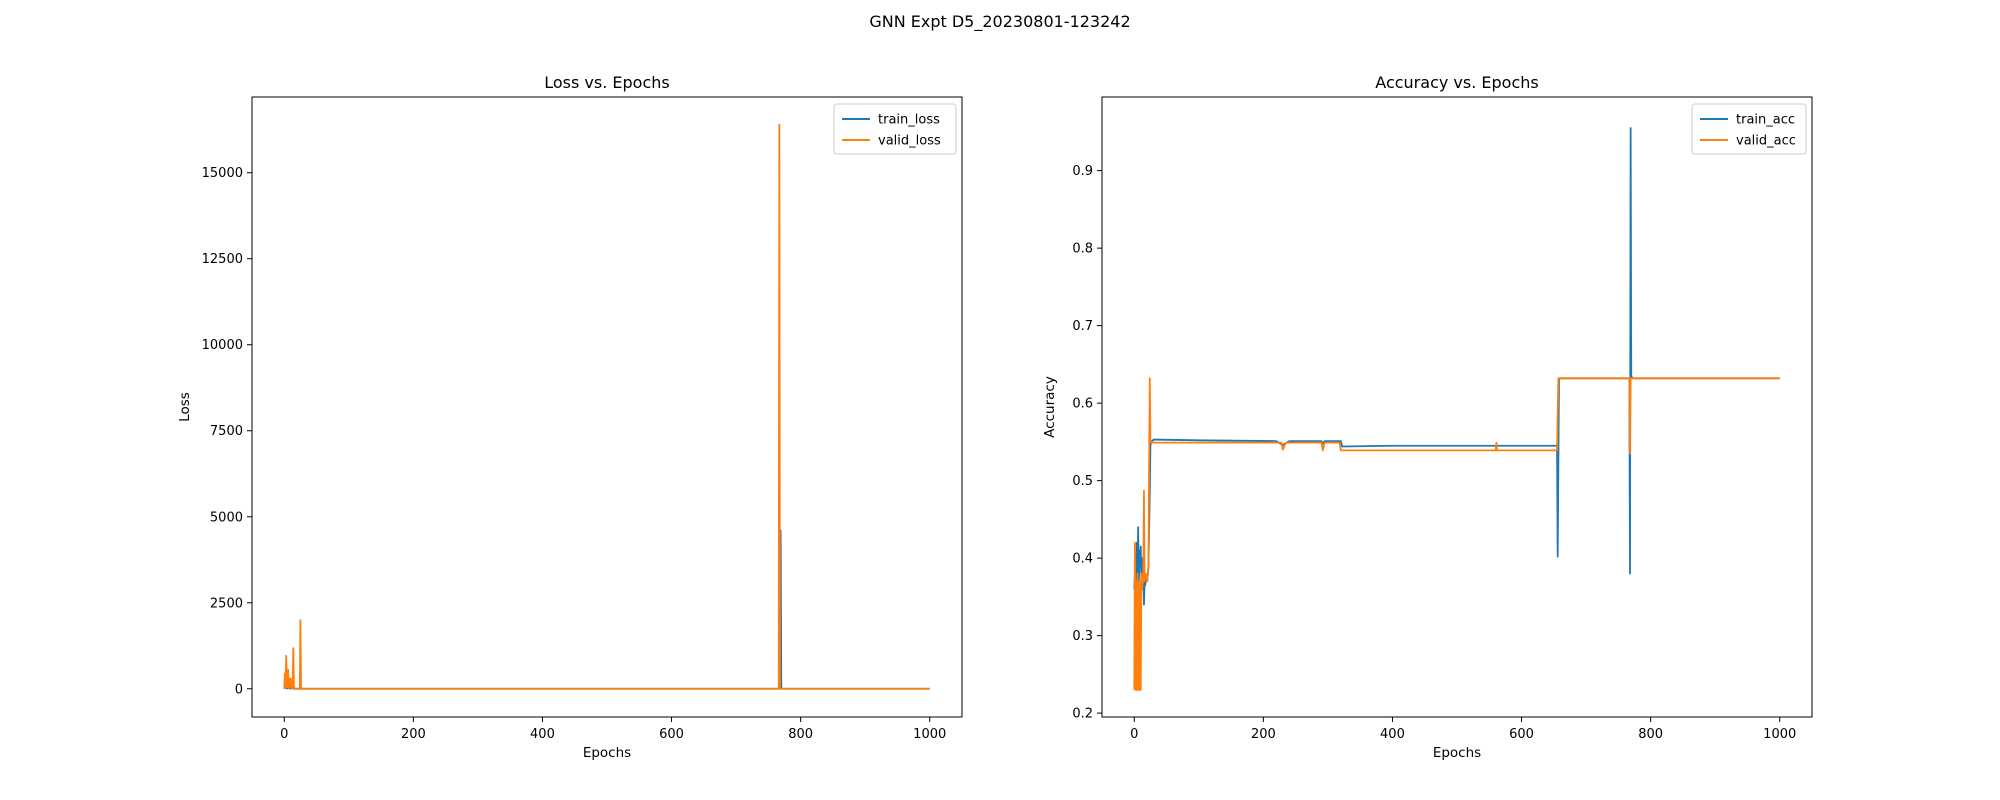  I want to click on accuracy-x-tick-label: 200, so click(1263, 734).